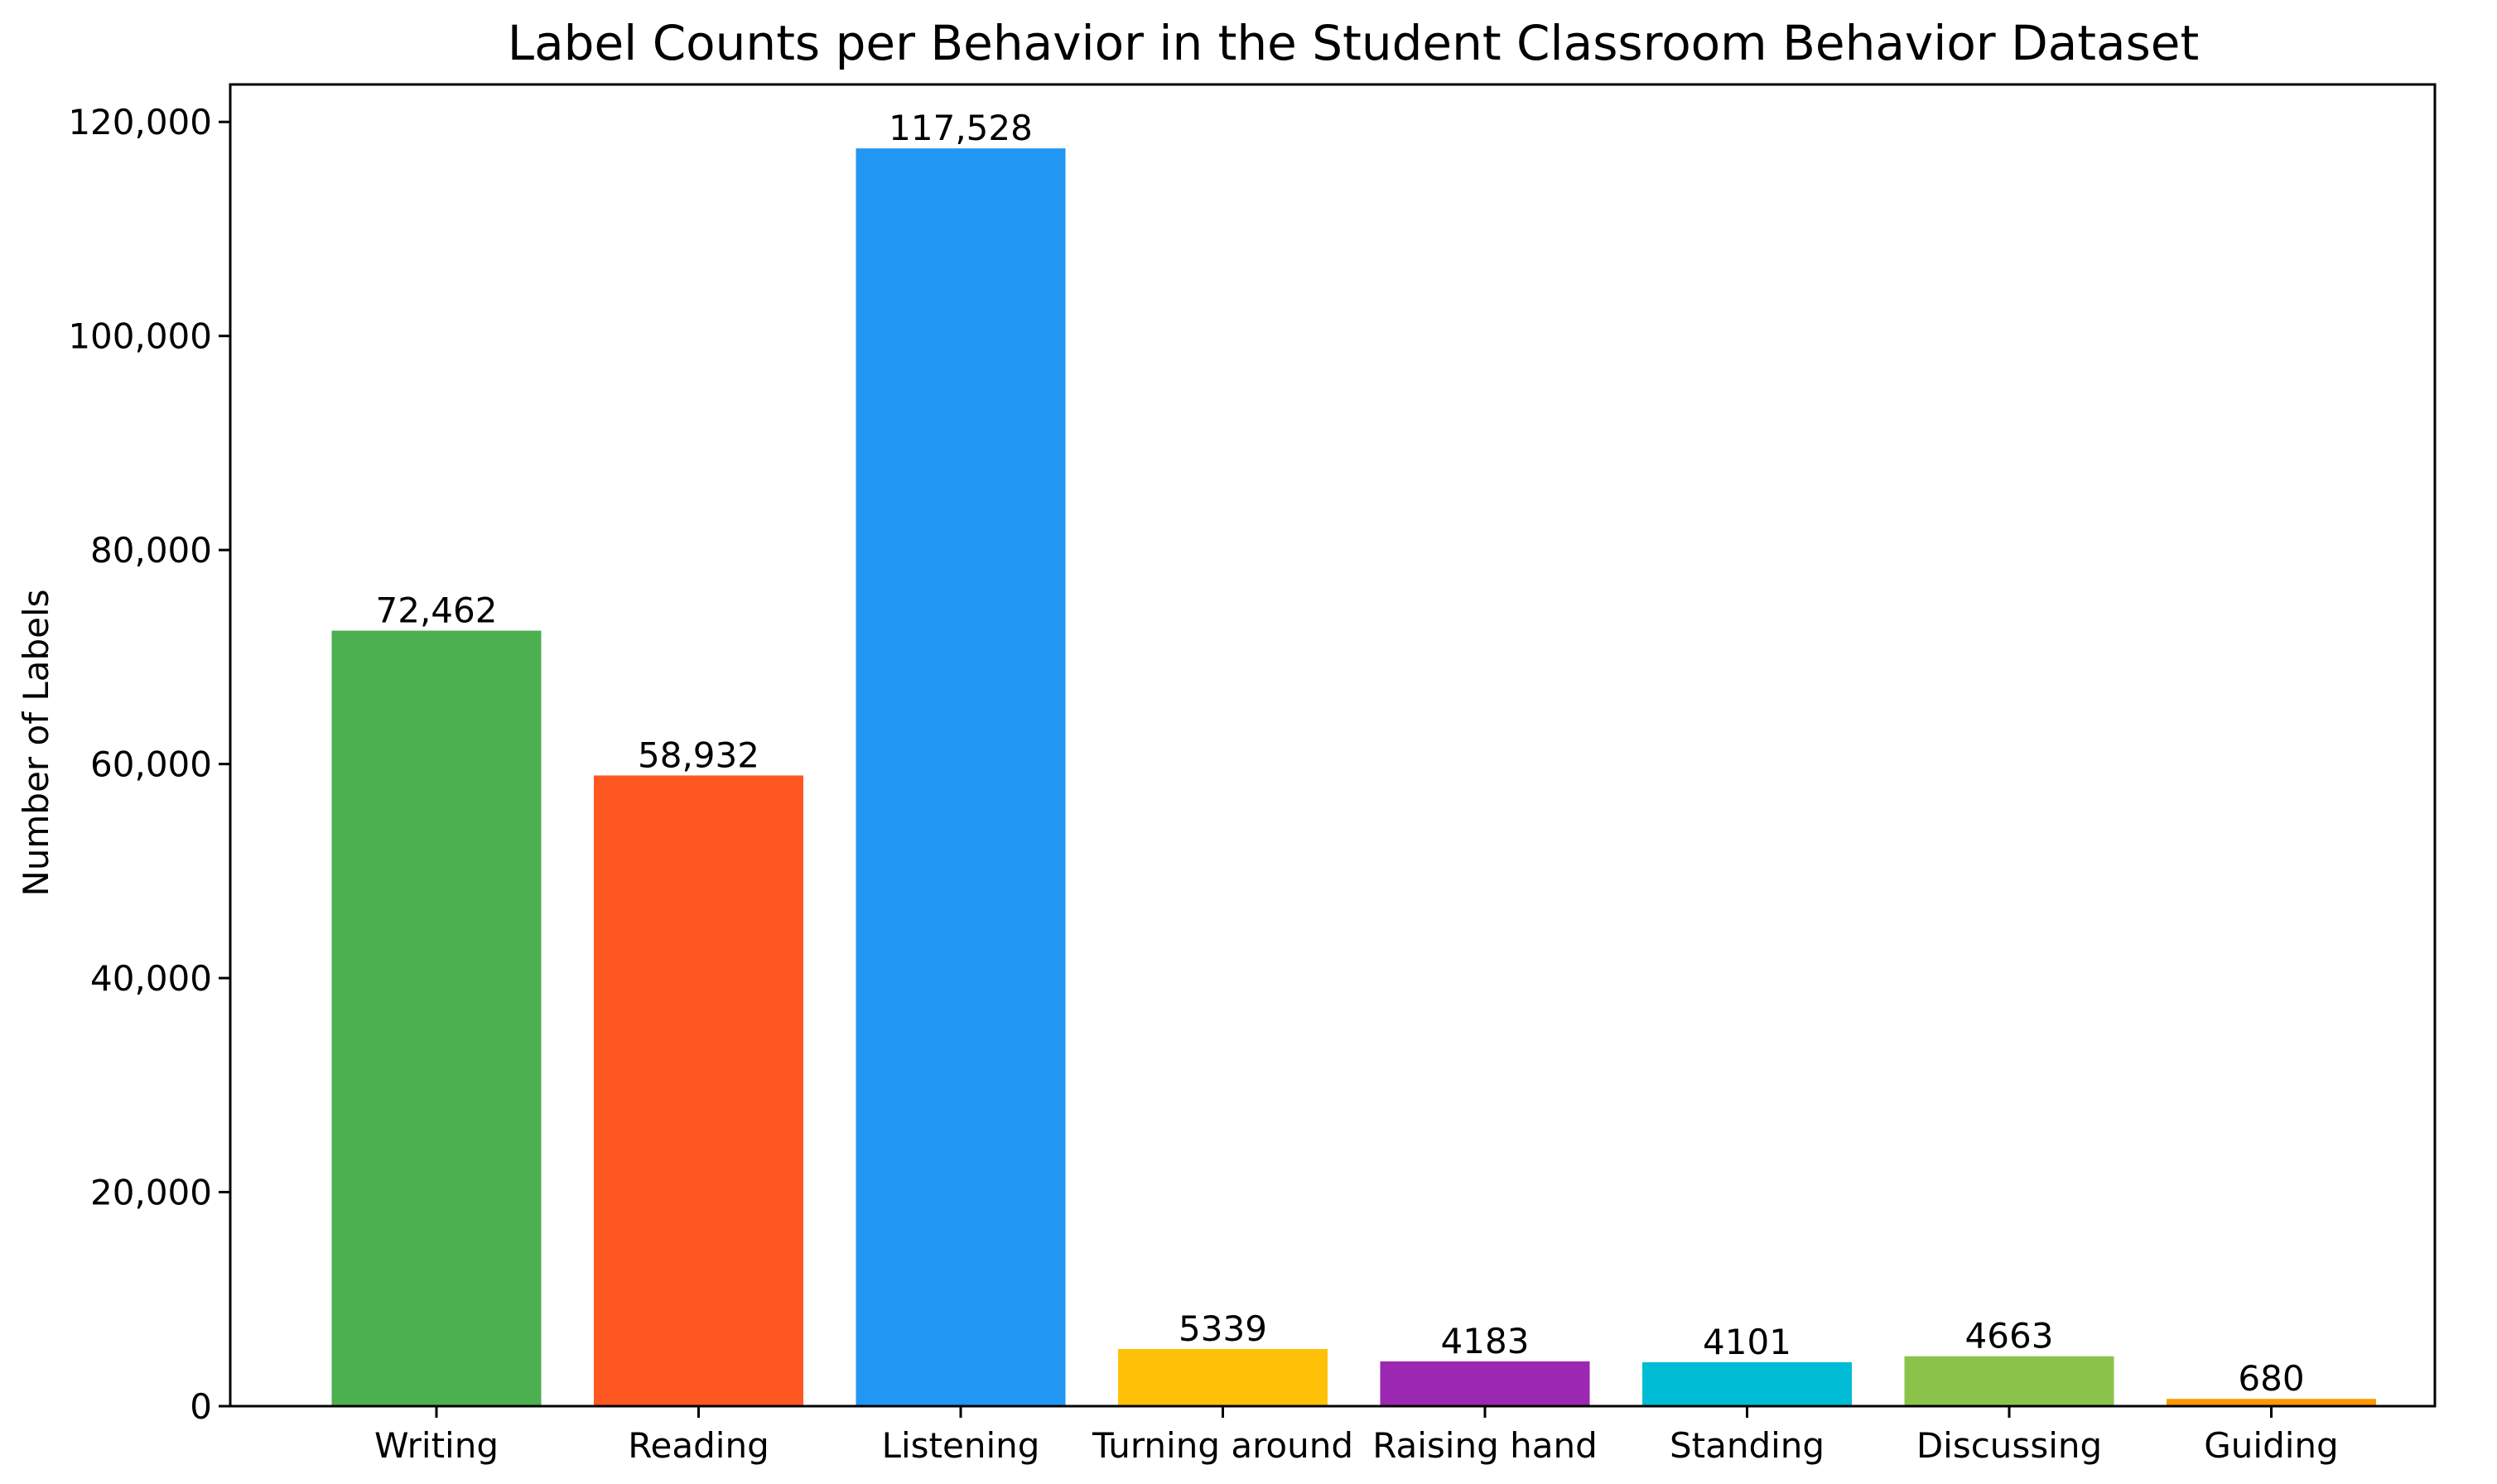  What do you see at coordinates (2009, 1336) in the screenshot?
I see `bar-value-label: 4663` at bounding box center [2009, 1336].